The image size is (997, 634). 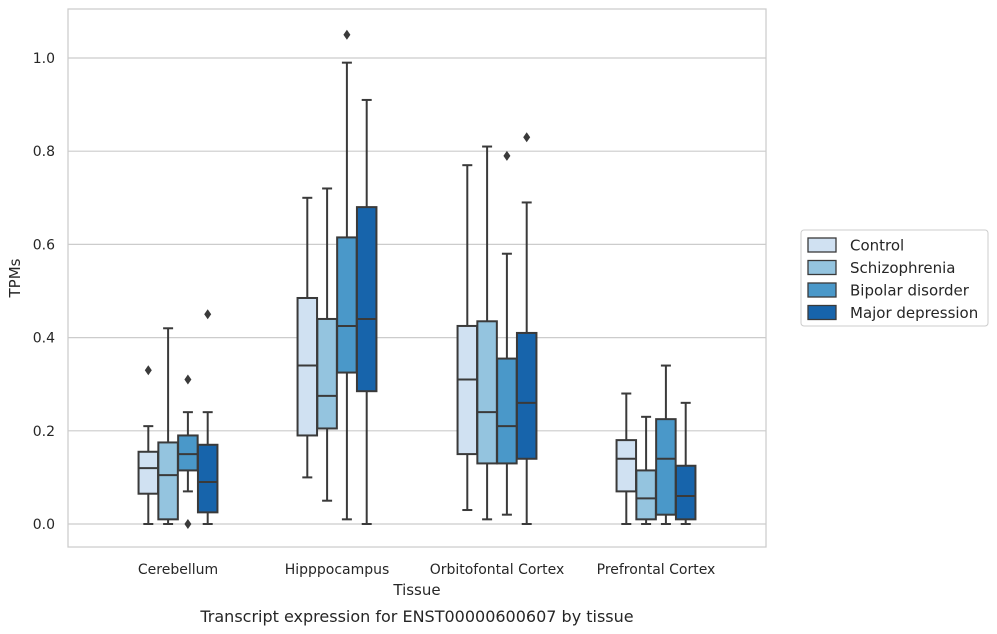 I want to click on legend-item: Control, so click(x=855, y=246).